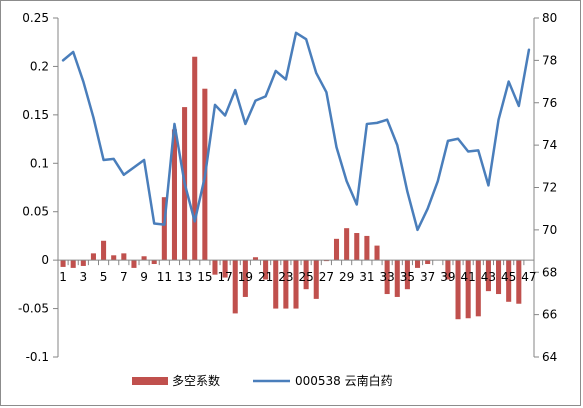 This screenshot has height=408, width=583. I want to click on x-tick-label: 25, so click(305, 277).